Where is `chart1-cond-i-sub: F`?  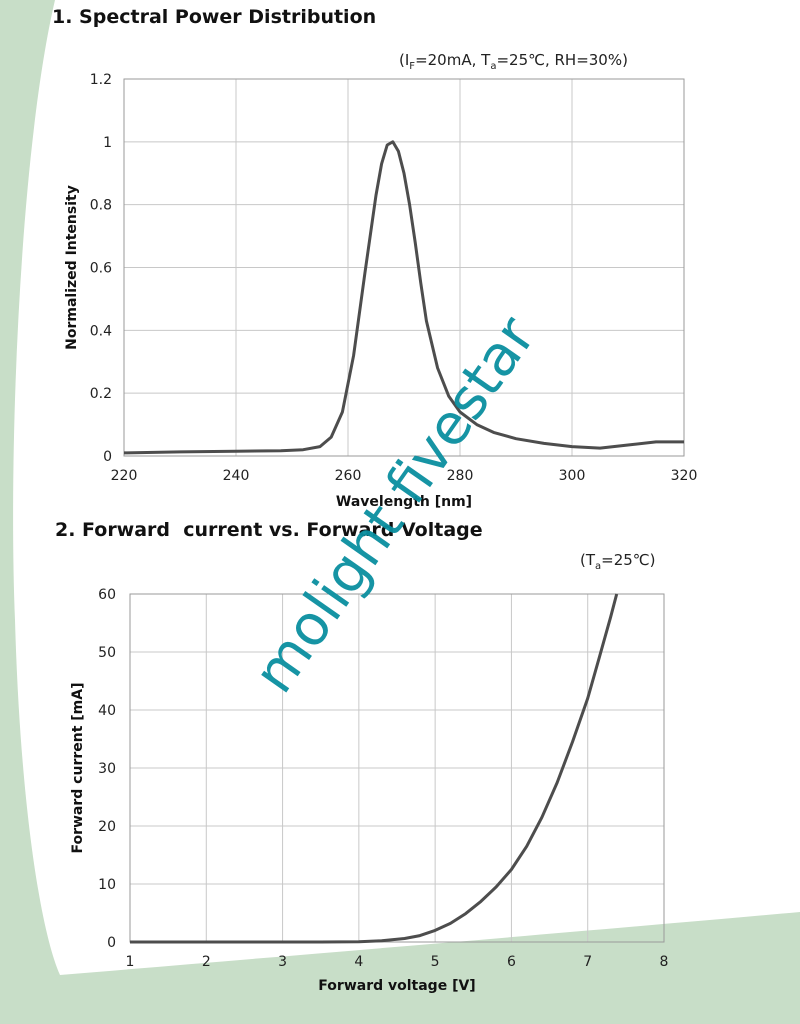
chart1-cond-i-sub: F is located at coordinates (412, 66).